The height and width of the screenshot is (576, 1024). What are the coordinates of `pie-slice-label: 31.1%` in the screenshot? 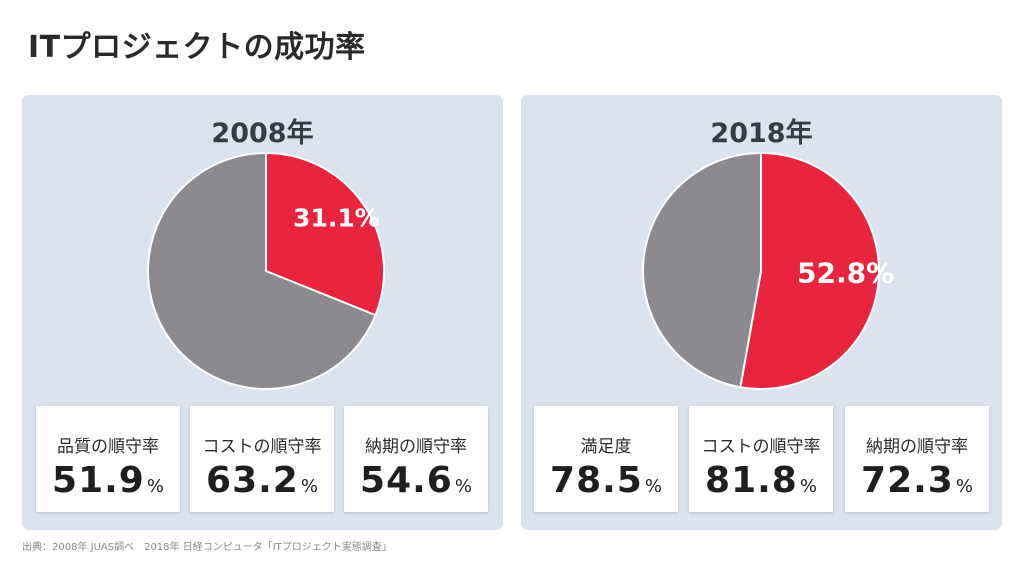 It's located at (336, 217).